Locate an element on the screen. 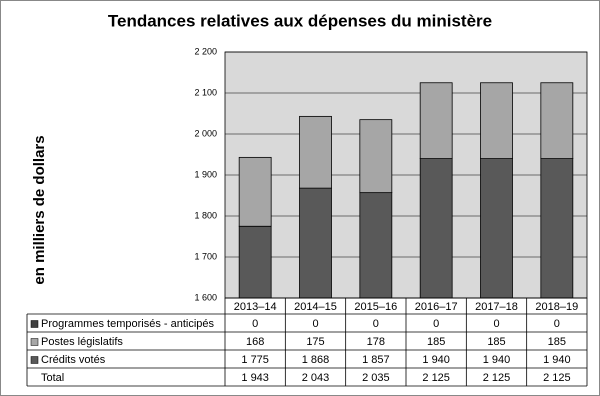  y-tick-label: 1 800 is located at coordinates (205, 215).